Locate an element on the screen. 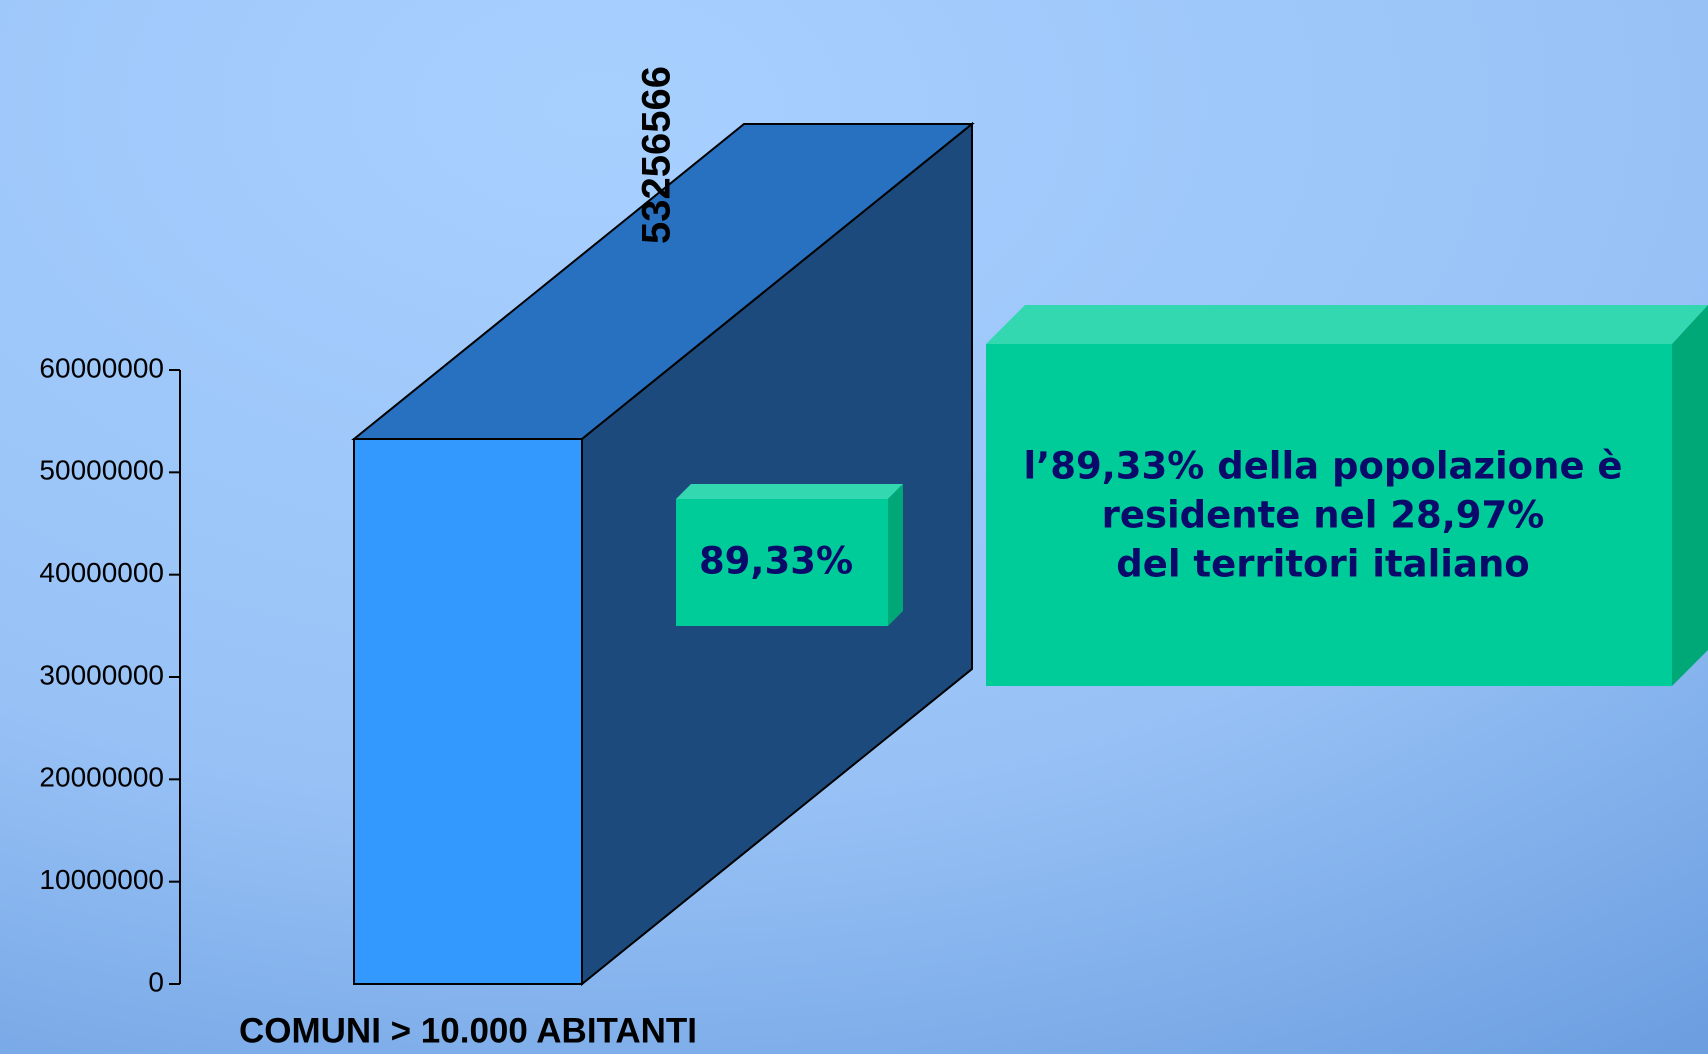  y-tick-label: 10000000 is located at coordinates (101, 879).